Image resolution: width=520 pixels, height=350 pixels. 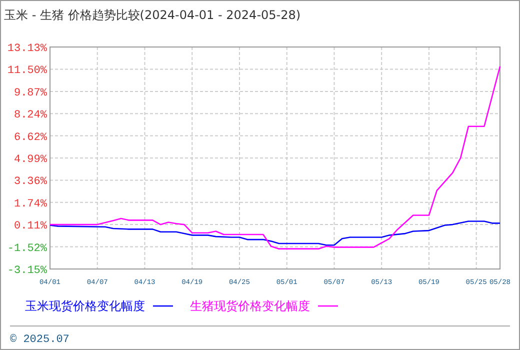 What do you see at coordinates (250, 306) in the screenshot?
I see `legend-label: 生猪现货价格变化幅度` at bounding box center [250, 306].